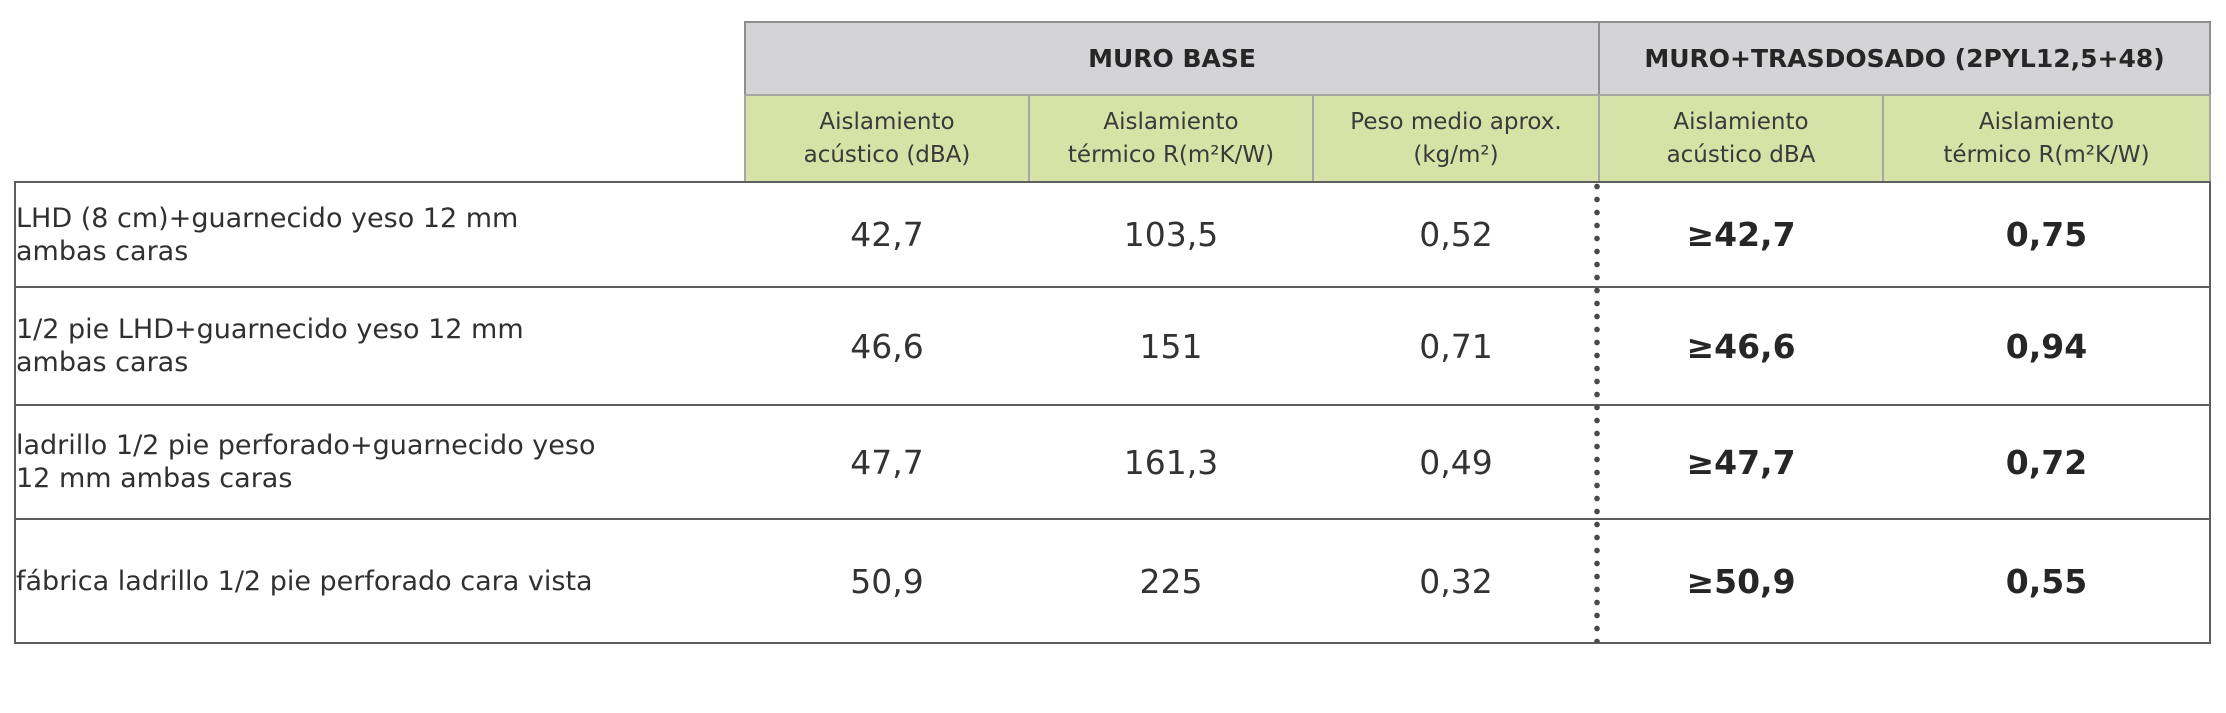  I want to click on cell-trasdosado-acustico: ≥47,7, so click(1741, 462).